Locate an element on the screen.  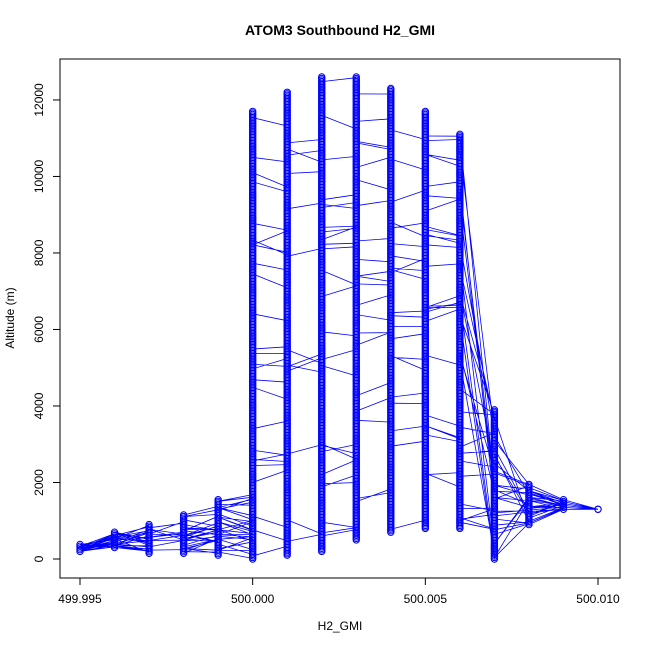
x-axis: 499.995 500.000 500.005 500.010 is located at coordinates (339, 591).